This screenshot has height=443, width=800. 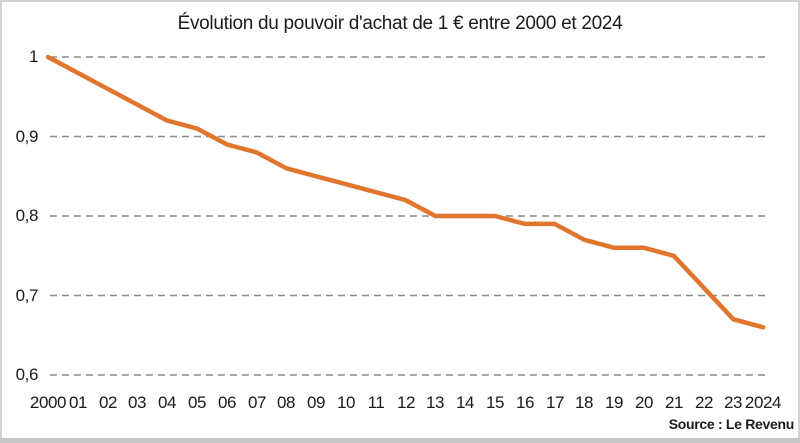 I want to click on y-tick-label: 1, so click(x=33, y=56).